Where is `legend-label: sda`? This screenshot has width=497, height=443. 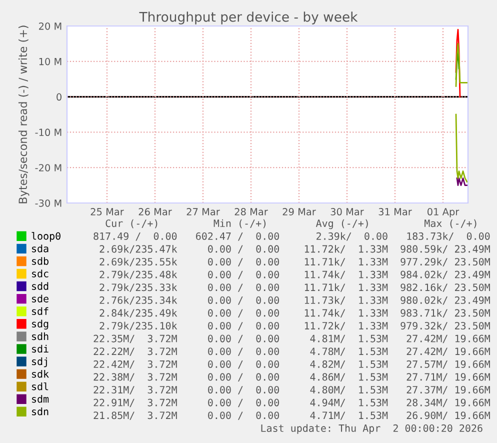 legend-label: sda is located at coordinates (40, 248).